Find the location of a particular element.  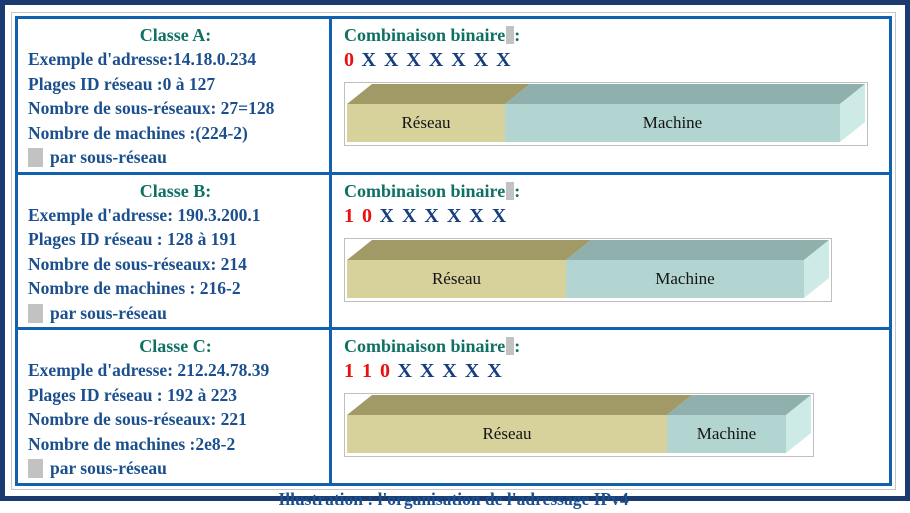

class-c-bar-image: Réseau Machine is located at coordinates (579, 425).